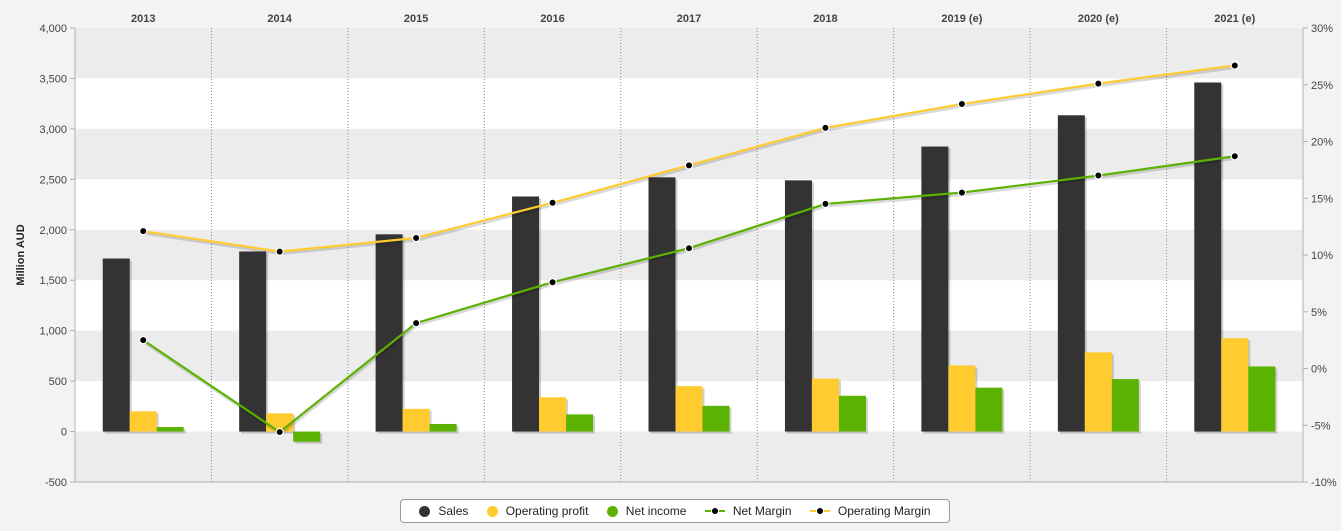 The image size is (1341, 531). What do you see at coordinates (656, 511) in the screenshot?
I see `legend-label-net-income: Net income` at bounding box center [656, 511].